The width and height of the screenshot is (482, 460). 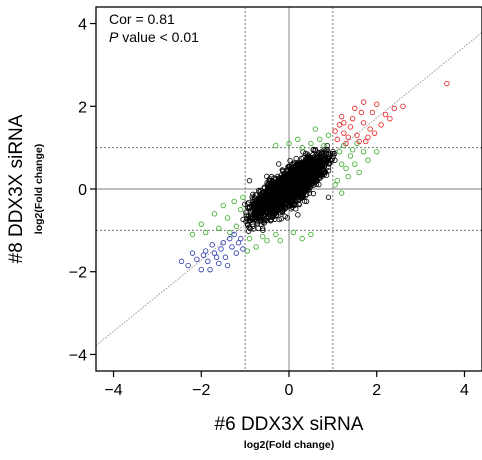 I want to click on annotation-pvalue: P value < 0.01, so click(x=154, y=37).